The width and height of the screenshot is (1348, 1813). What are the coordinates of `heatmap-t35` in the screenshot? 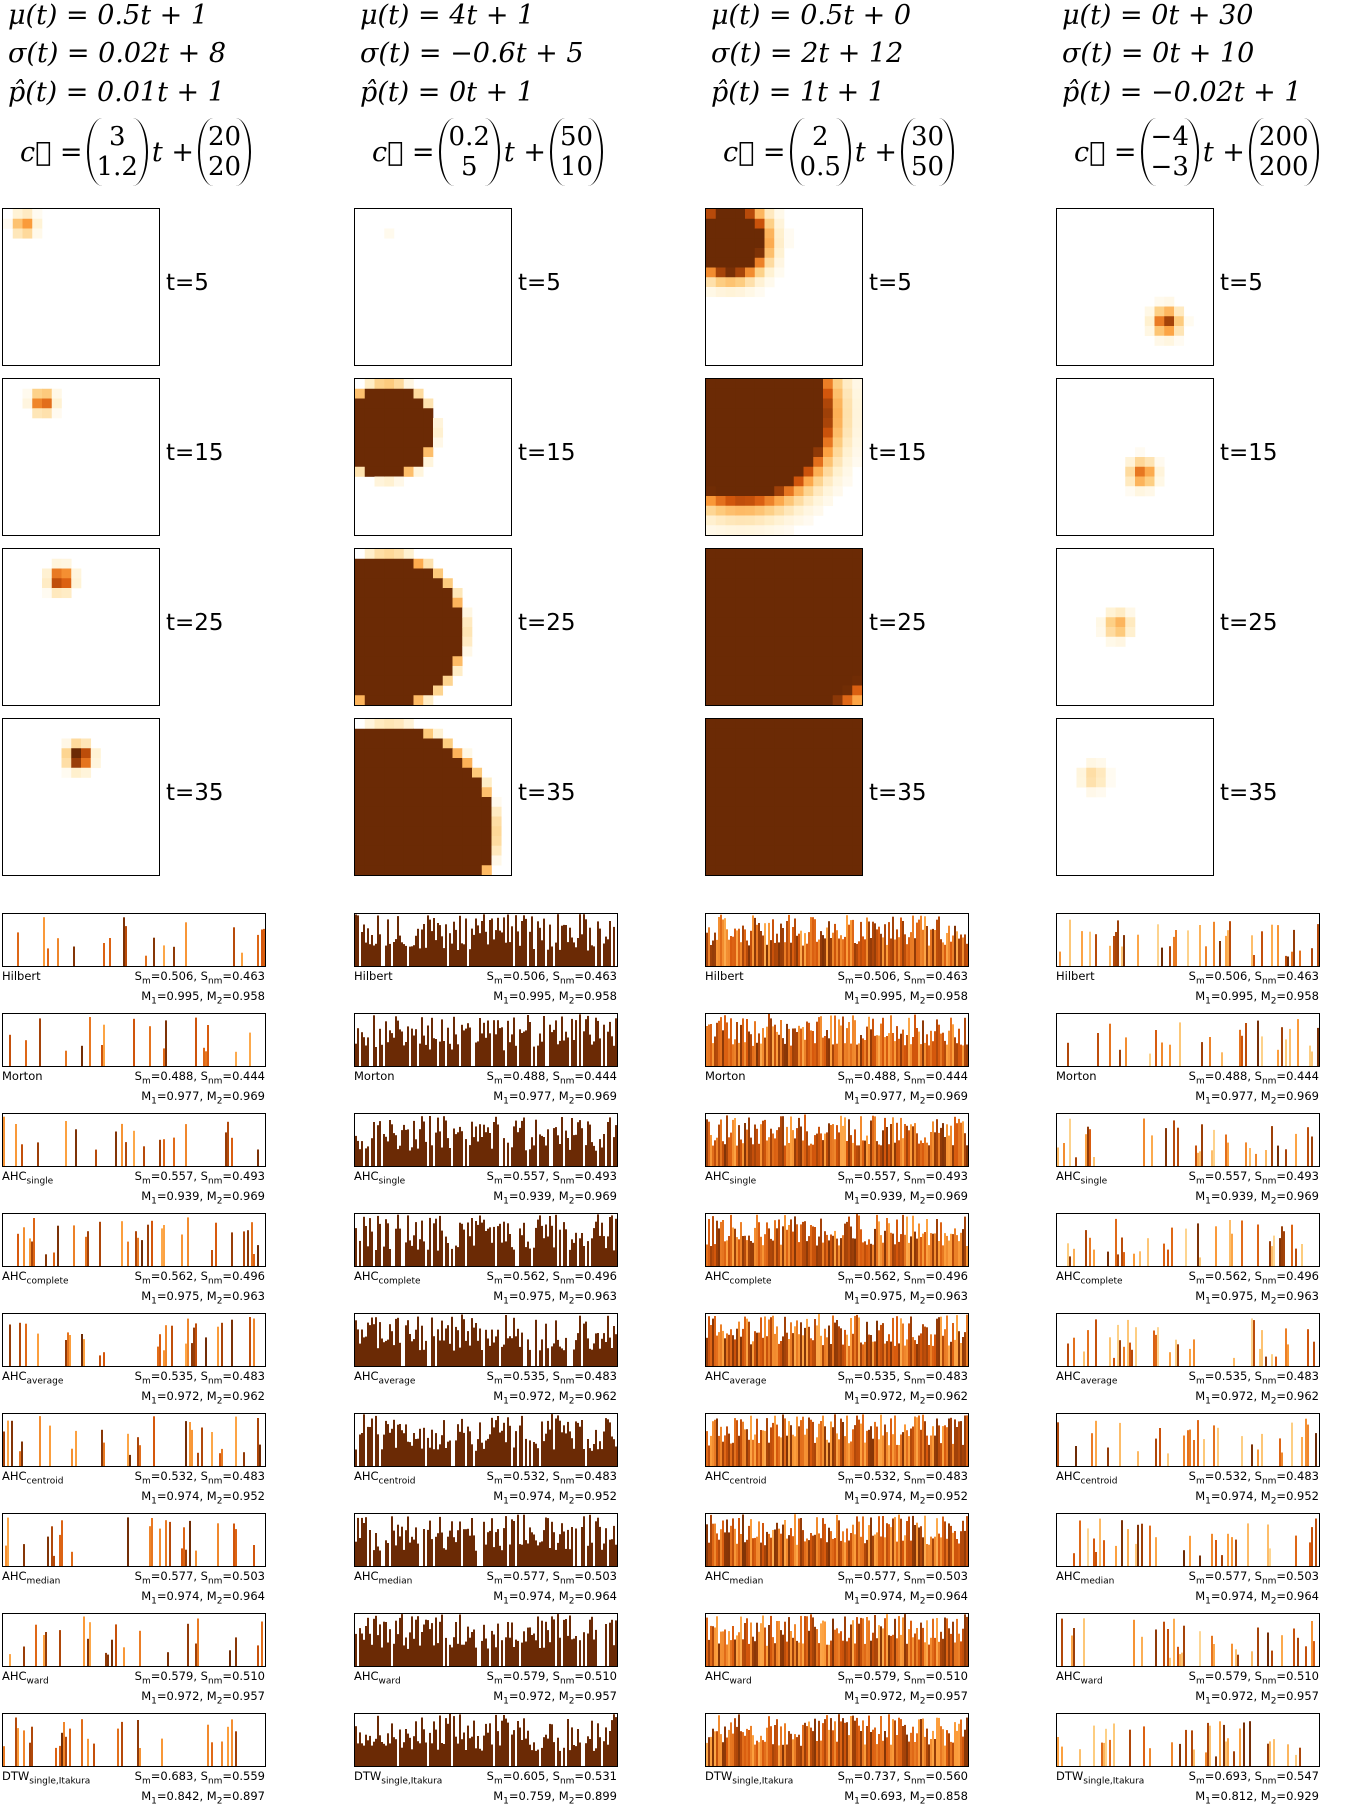 It's located at (81, 797).